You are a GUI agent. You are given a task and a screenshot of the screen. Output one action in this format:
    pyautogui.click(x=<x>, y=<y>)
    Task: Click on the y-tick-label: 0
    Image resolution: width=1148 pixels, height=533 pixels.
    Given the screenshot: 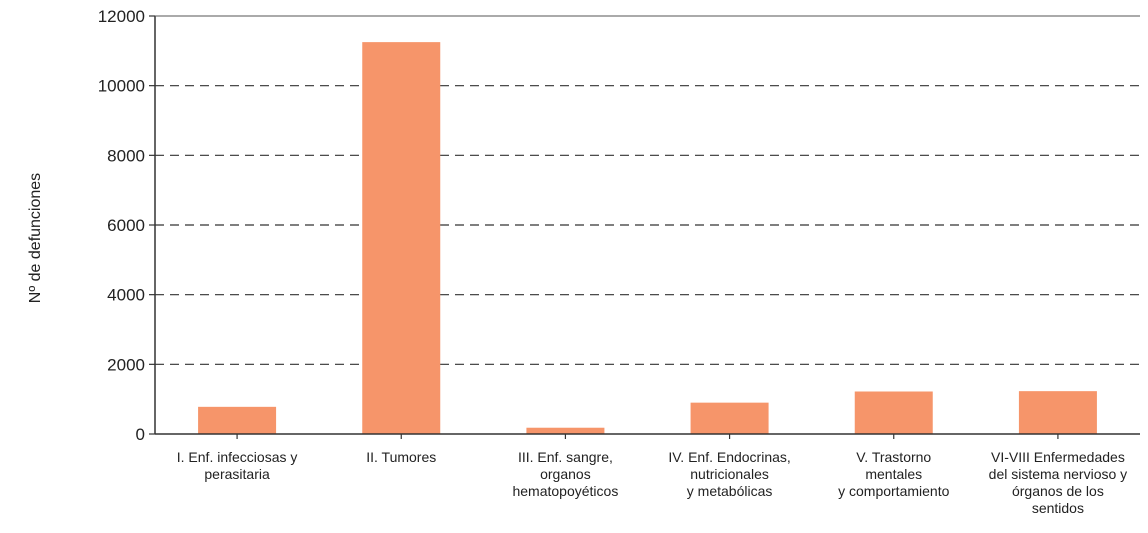 What is the action you would take?
    pyautogui.click(x=140, y=434)
    